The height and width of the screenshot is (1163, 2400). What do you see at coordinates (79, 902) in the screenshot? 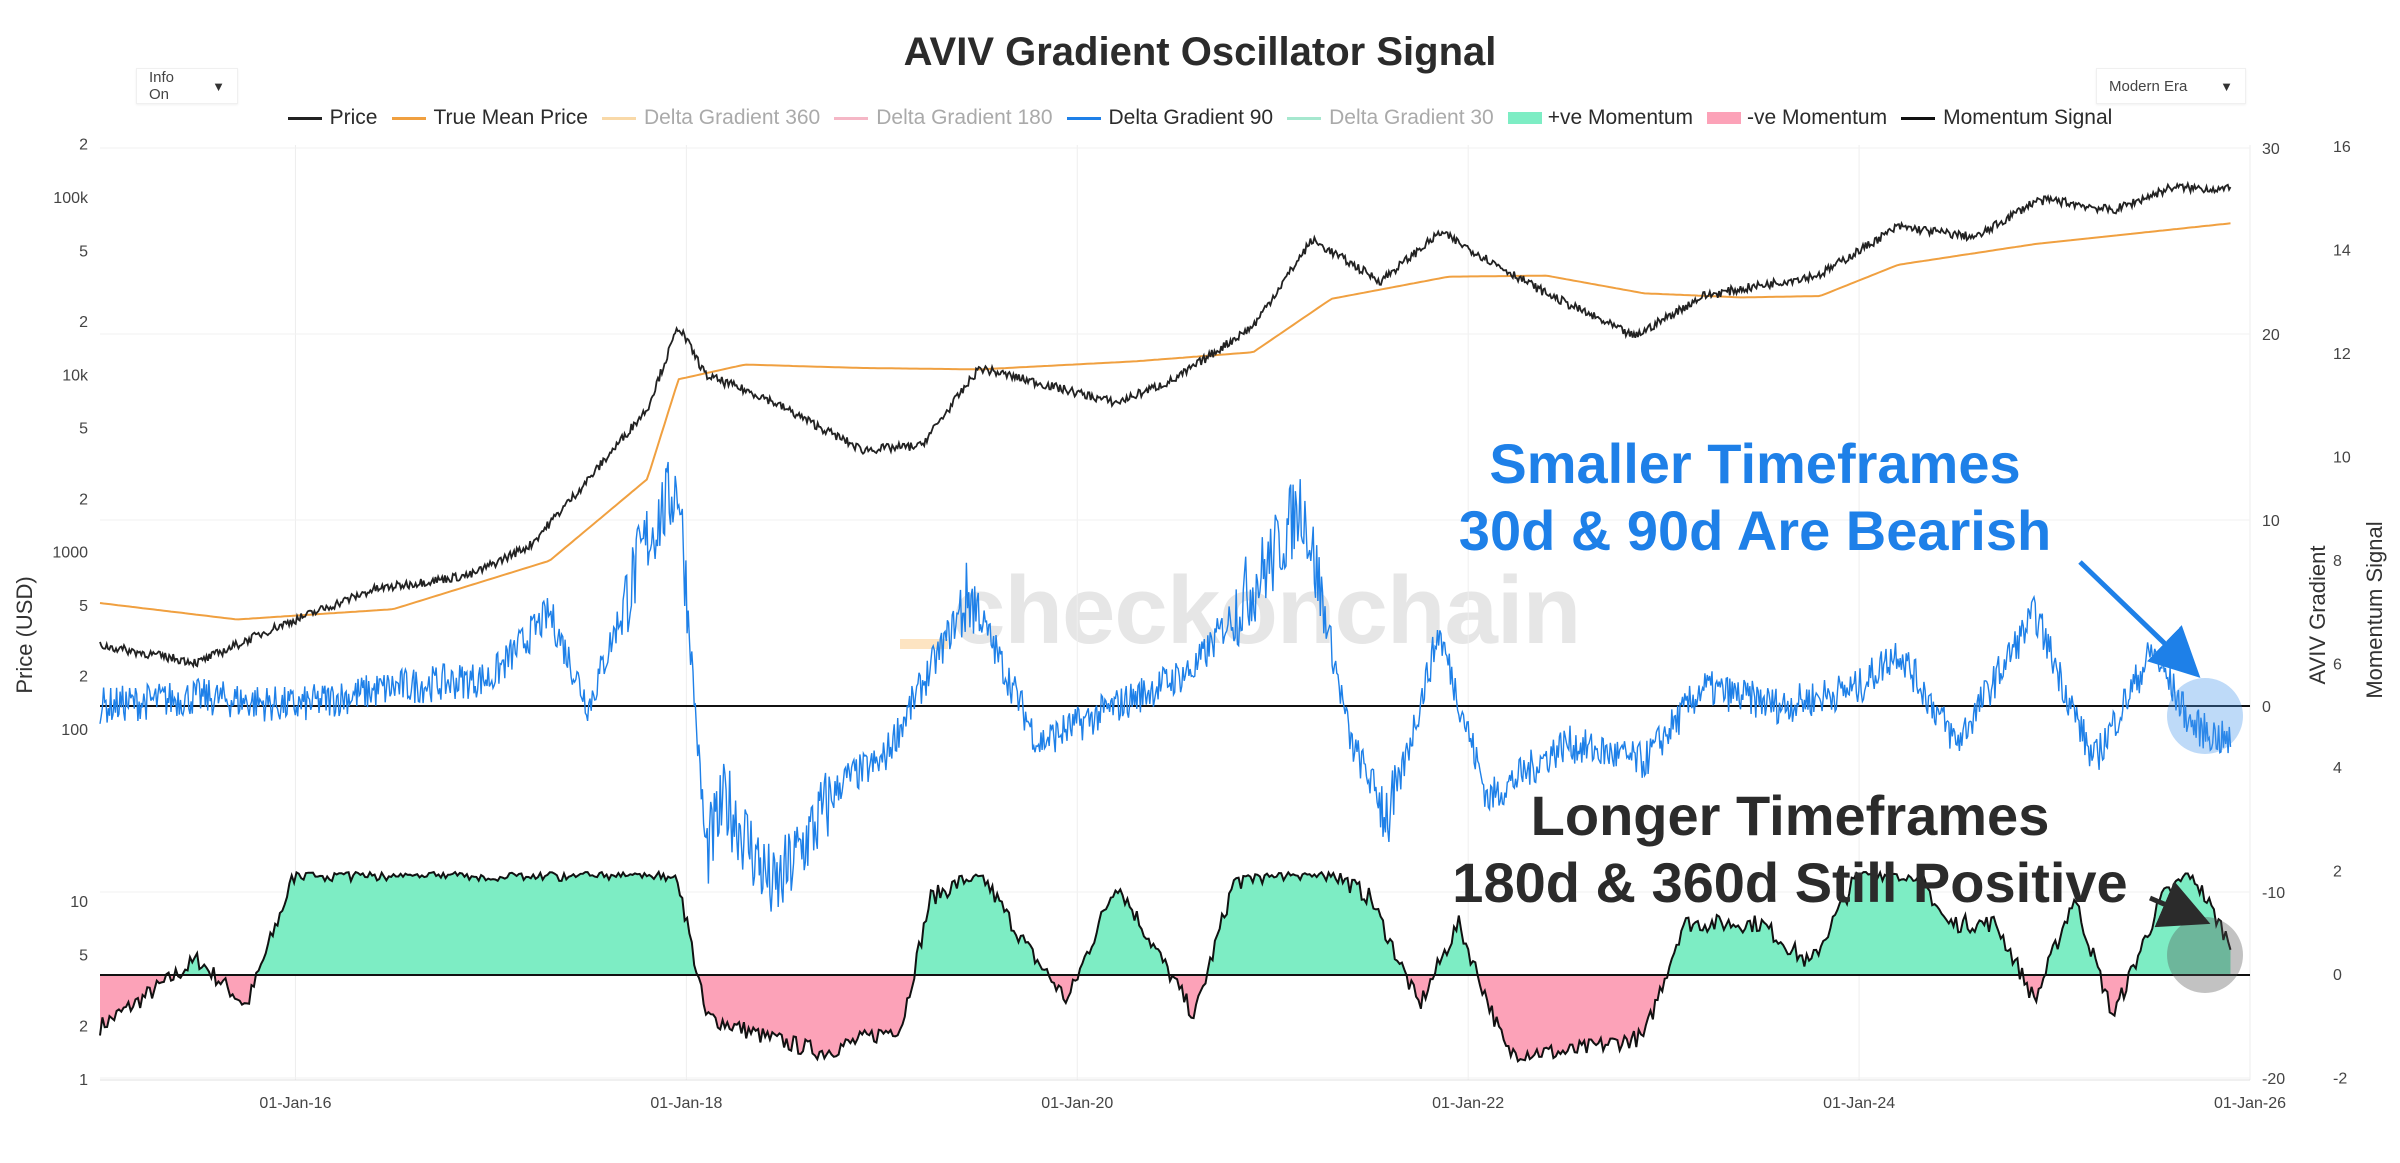
I see `y-left-momentum-tick: 10` at bounding box center [79, 902].